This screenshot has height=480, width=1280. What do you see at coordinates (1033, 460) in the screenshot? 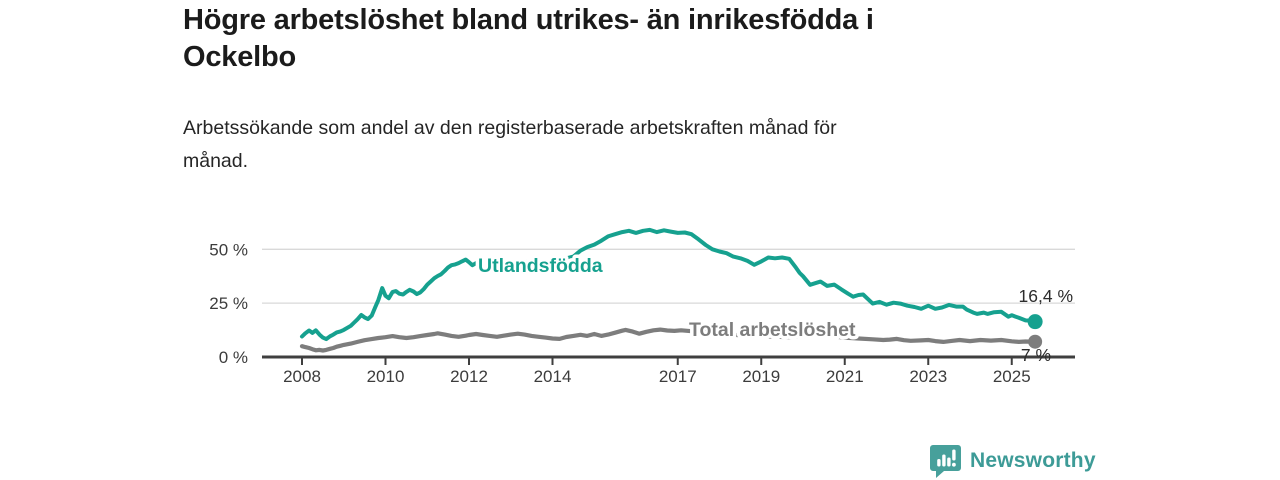
I see `brand-name: Newsworthy` at bounding box center [1033, 460].